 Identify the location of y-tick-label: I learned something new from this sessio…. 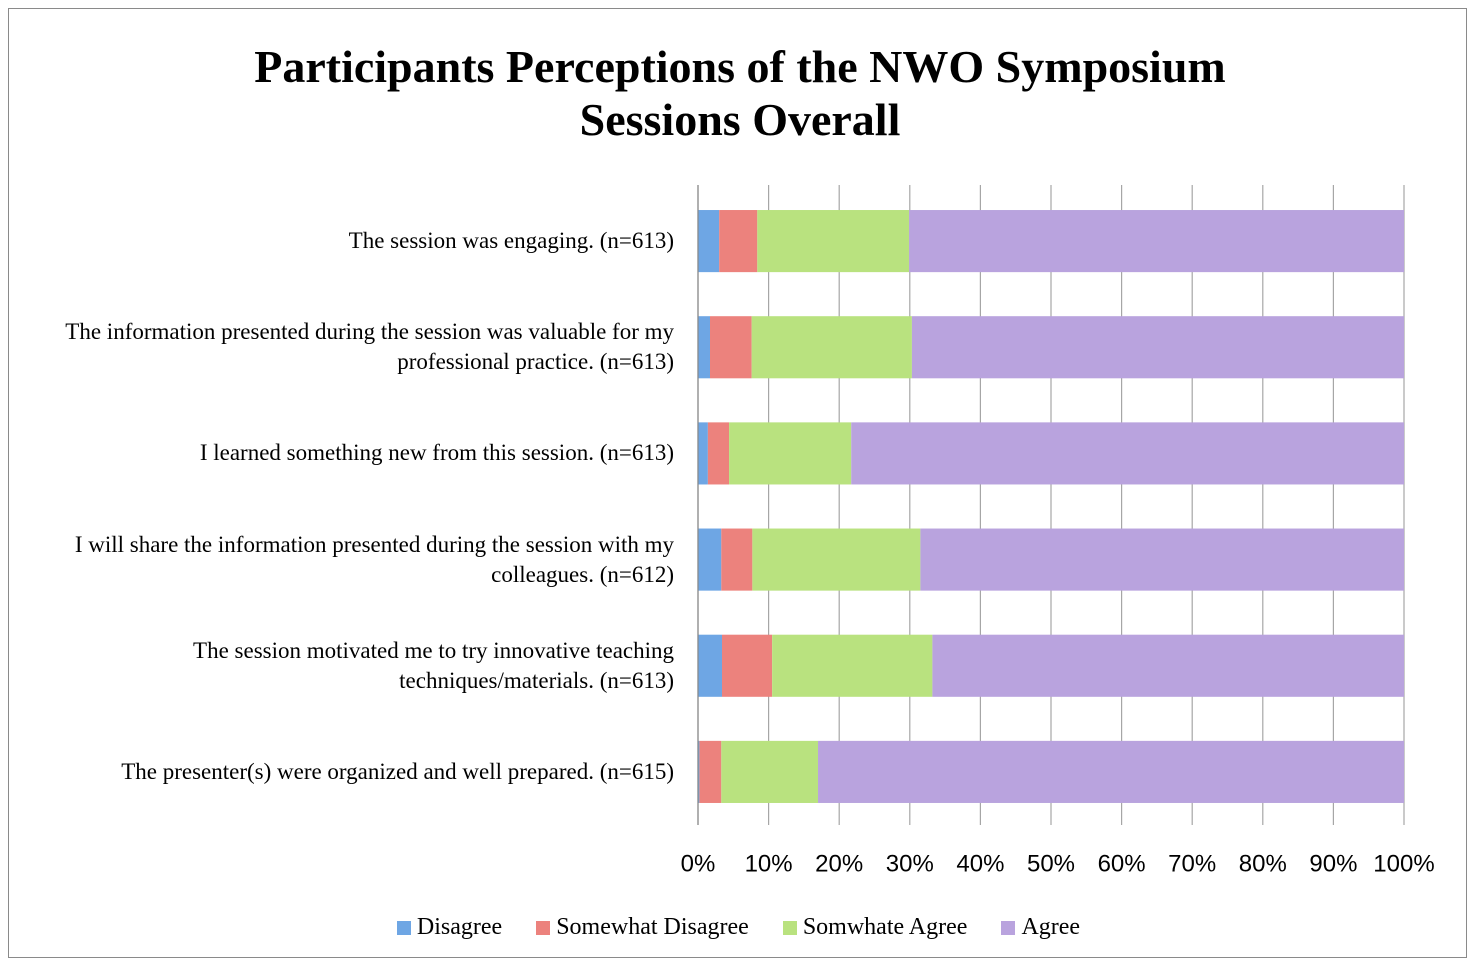
(436, 453).